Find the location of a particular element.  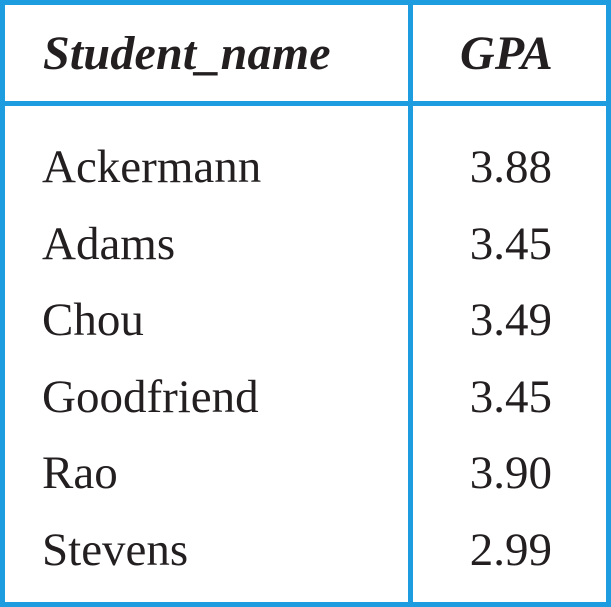

gpa-cell: 2.99 is located at coordinates (510, 549).